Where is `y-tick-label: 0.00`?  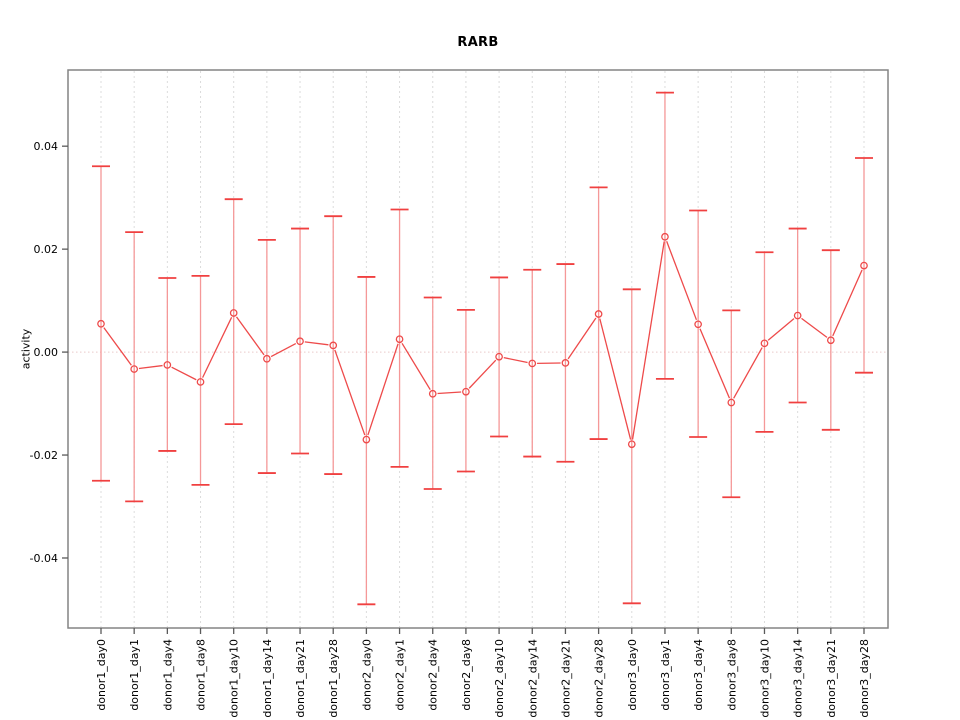 y-tick-label: 0.00 is located at coordinates (46, 352).